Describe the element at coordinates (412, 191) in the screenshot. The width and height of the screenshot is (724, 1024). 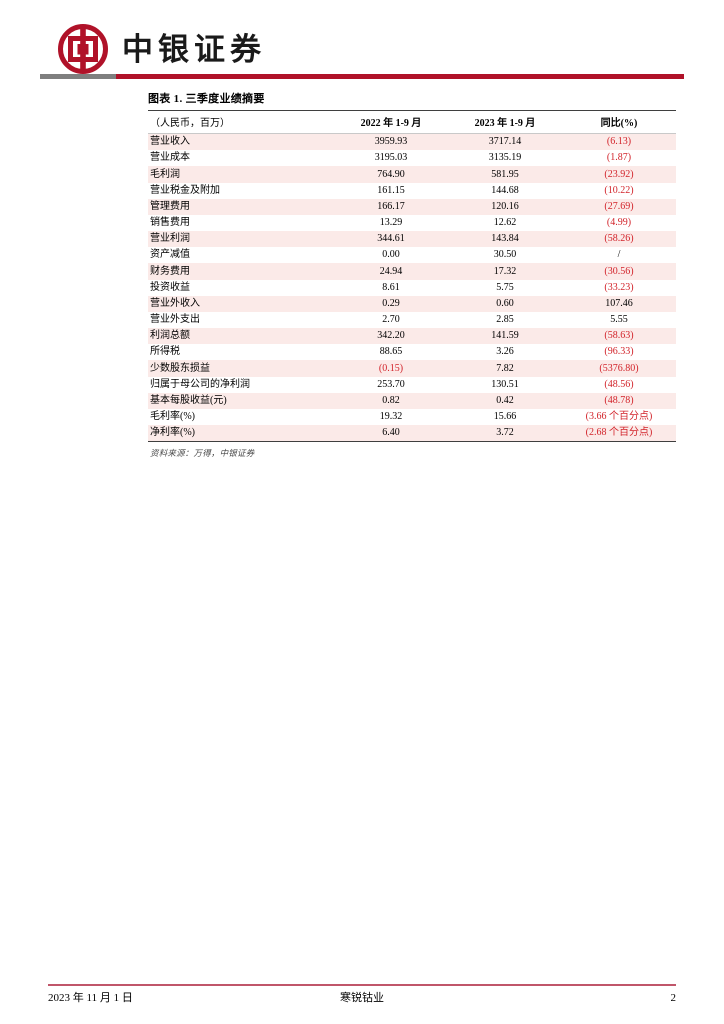
I see `table-row: 营业税金及附加 161.15 144.68 (10.22)` at that location.